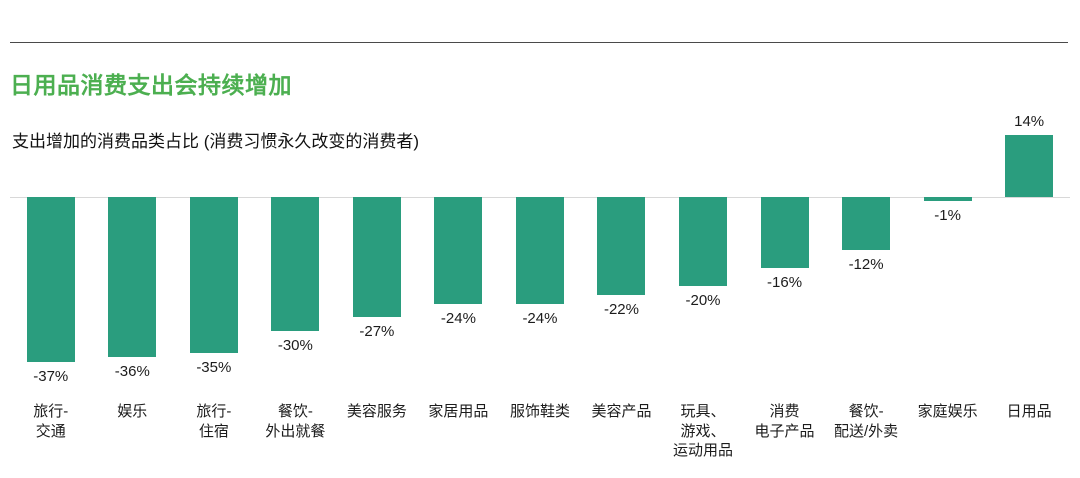 Image resolution: width=1080 pixels, height=478 pixels. I want to click on category-label: 消费 电子产品, so click(784, 421).